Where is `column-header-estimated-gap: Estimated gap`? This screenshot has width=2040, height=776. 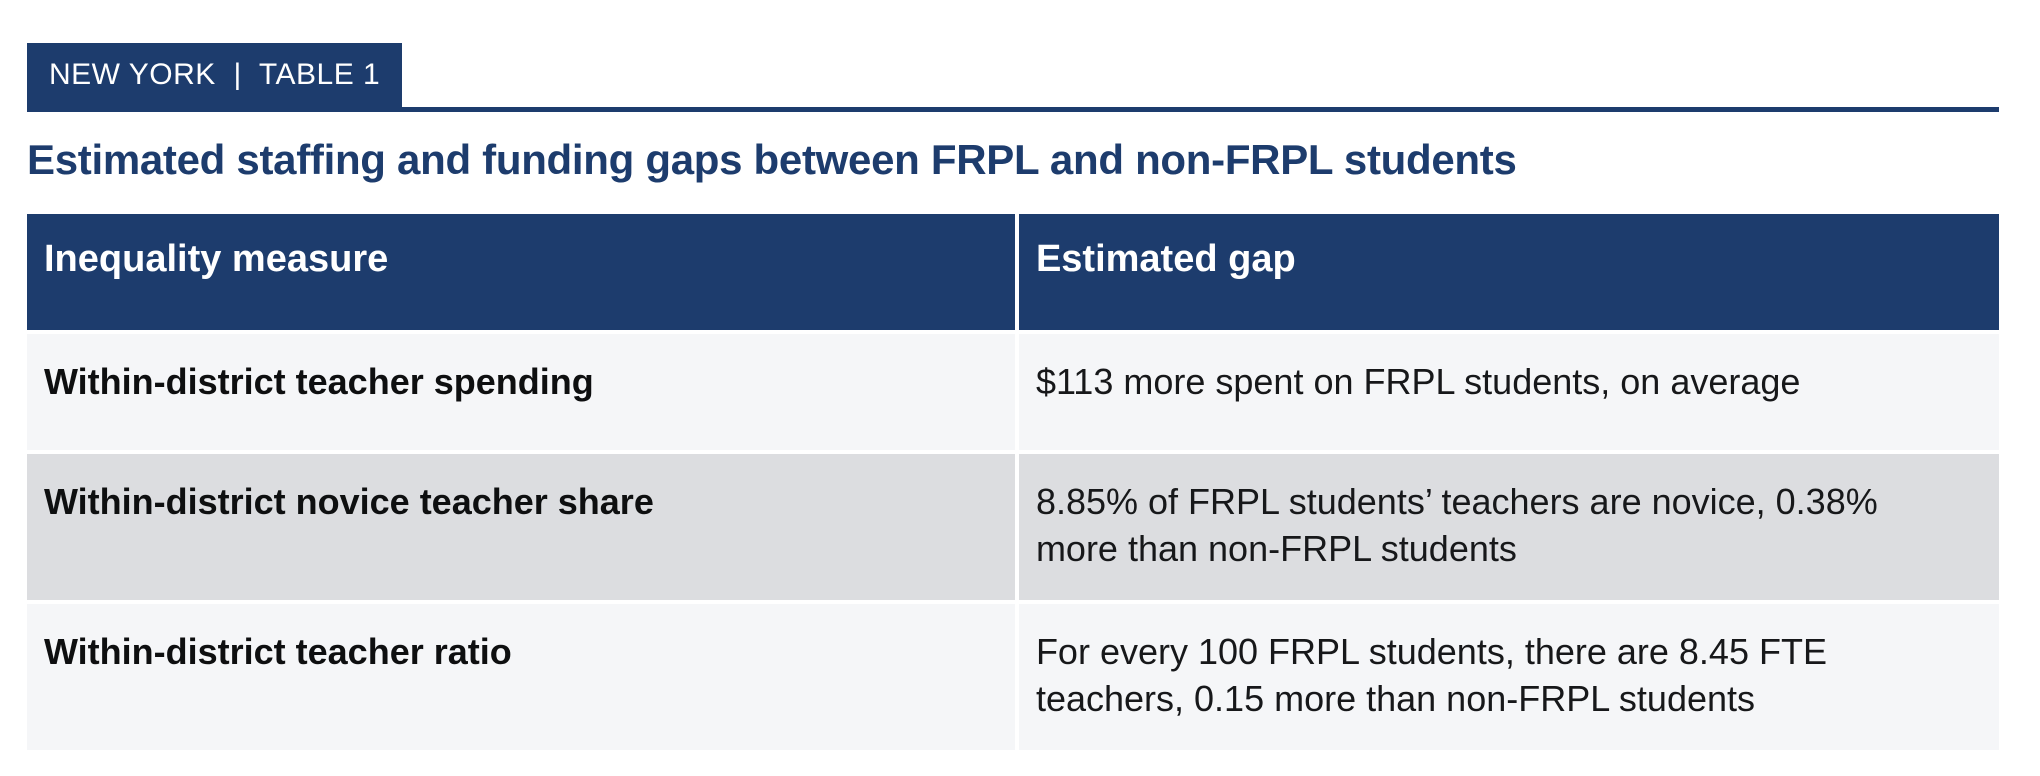 column-header-estimated-gap: Estimated gap is located at coordinates (1507, 273).